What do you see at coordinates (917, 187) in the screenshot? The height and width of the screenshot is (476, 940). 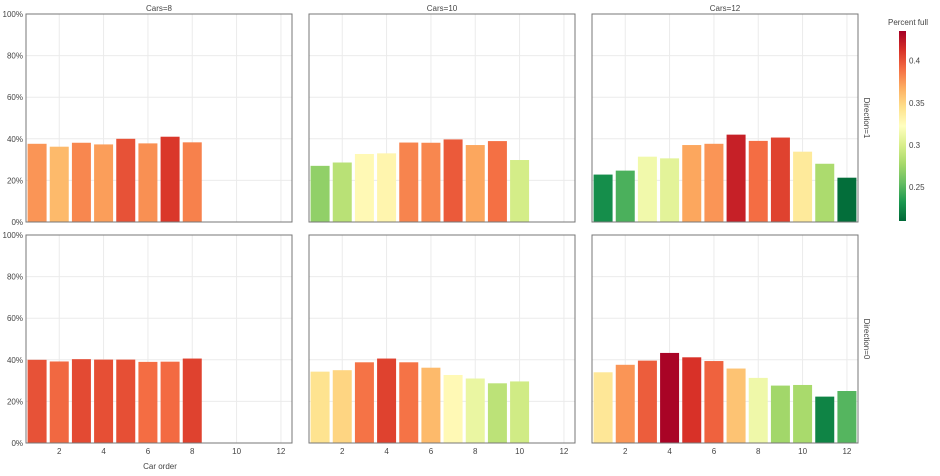 I see `colorbar-tick-label: 0.25` at bounding box center [917, 187].